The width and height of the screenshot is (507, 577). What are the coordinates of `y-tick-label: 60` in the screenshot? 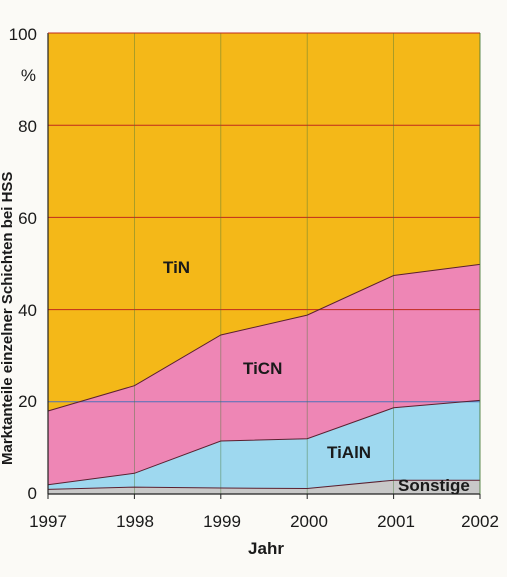 It's located at (27, 218).